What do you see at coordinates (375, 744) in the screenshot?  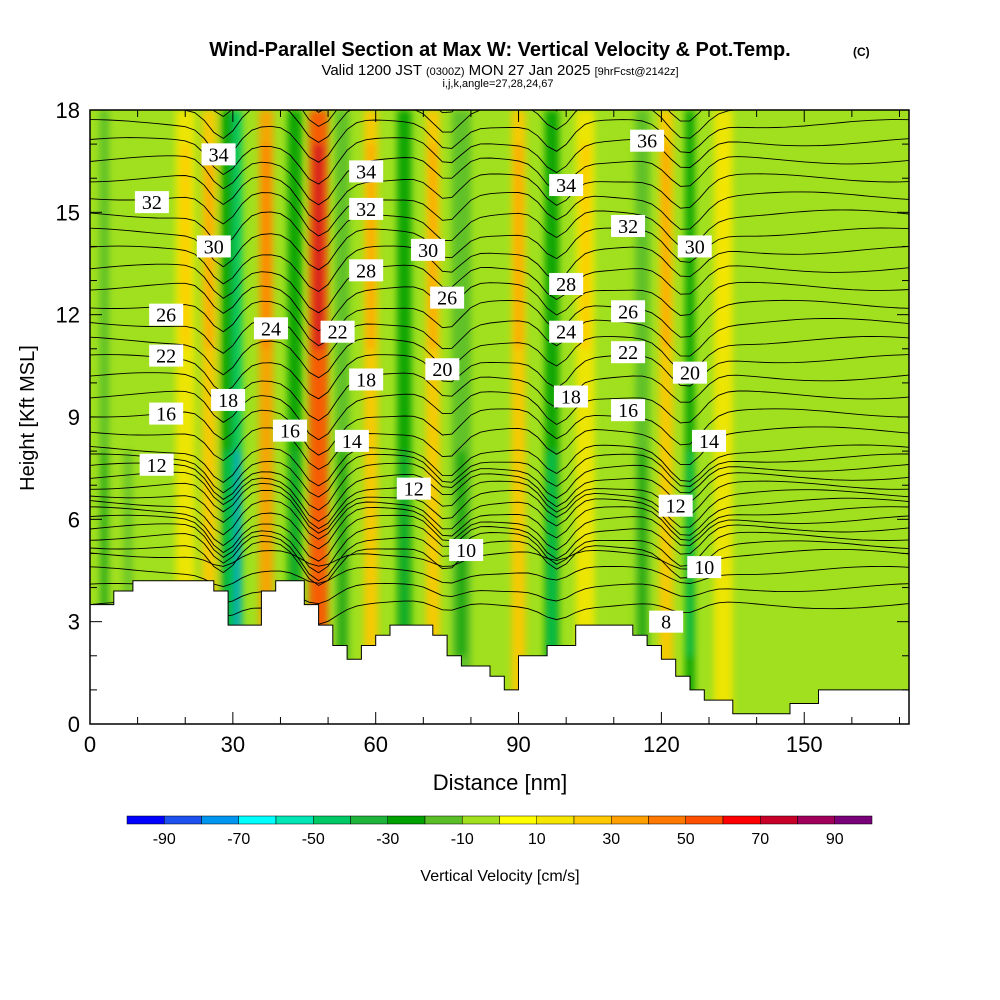 I see `x-tick-label: 60` at bounding box center [375, 744].